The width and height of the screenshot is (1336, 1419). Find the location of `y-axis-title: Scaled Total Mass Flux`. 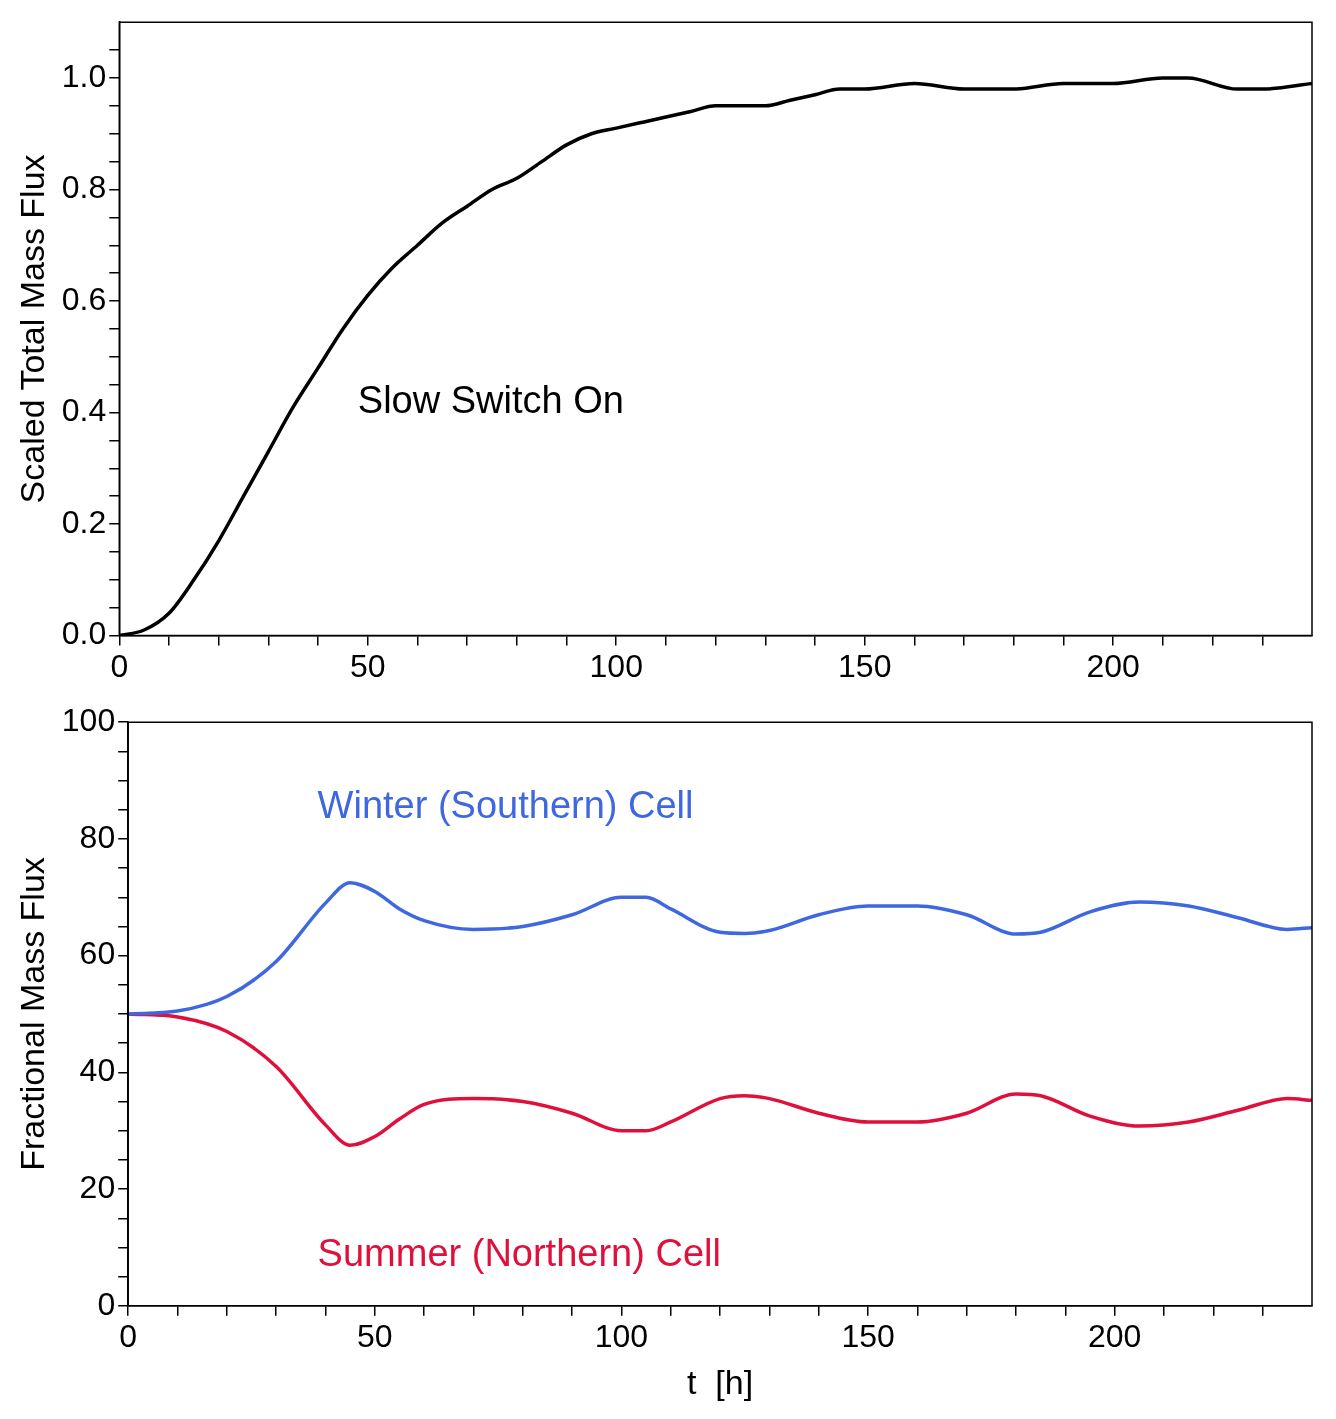

y-axis-title: Scaled Total Mass Flux is located at coordinates (31, 329).